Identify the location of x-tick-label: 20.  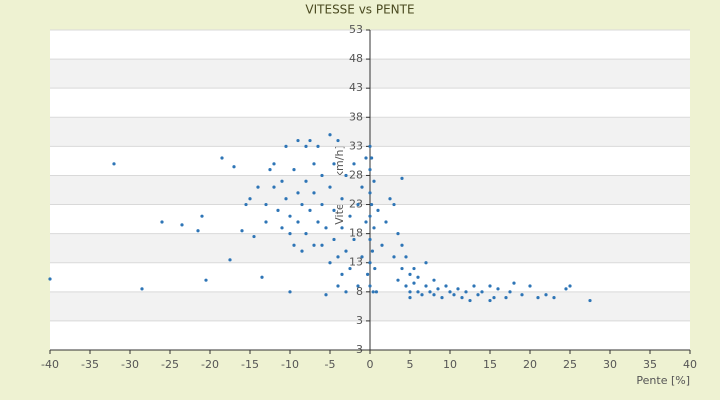
(530, 364).